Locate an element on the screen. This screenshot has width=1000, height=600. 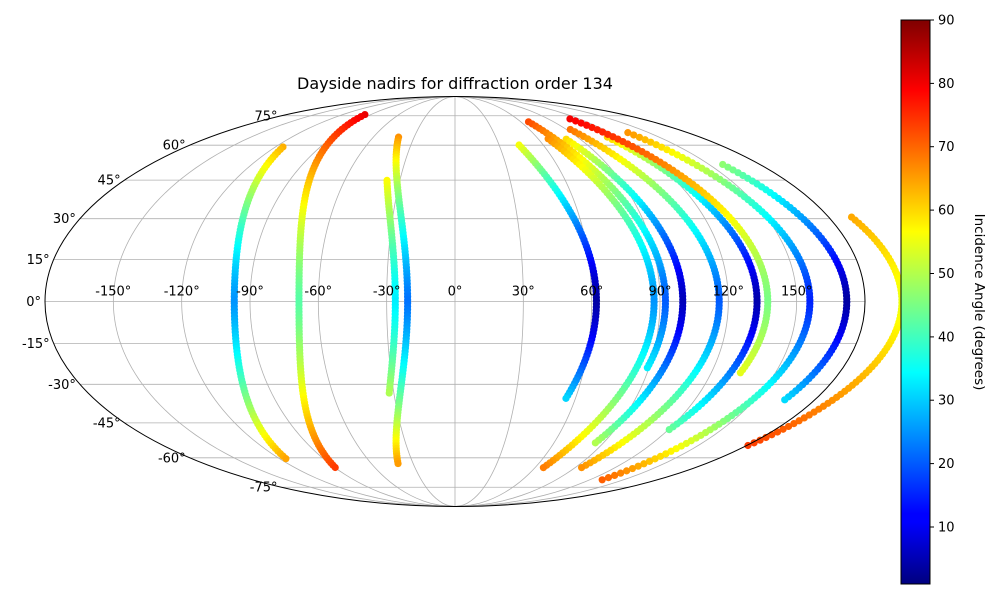
colorbar-tick-label: 30 is located at coordinates (946, 401).